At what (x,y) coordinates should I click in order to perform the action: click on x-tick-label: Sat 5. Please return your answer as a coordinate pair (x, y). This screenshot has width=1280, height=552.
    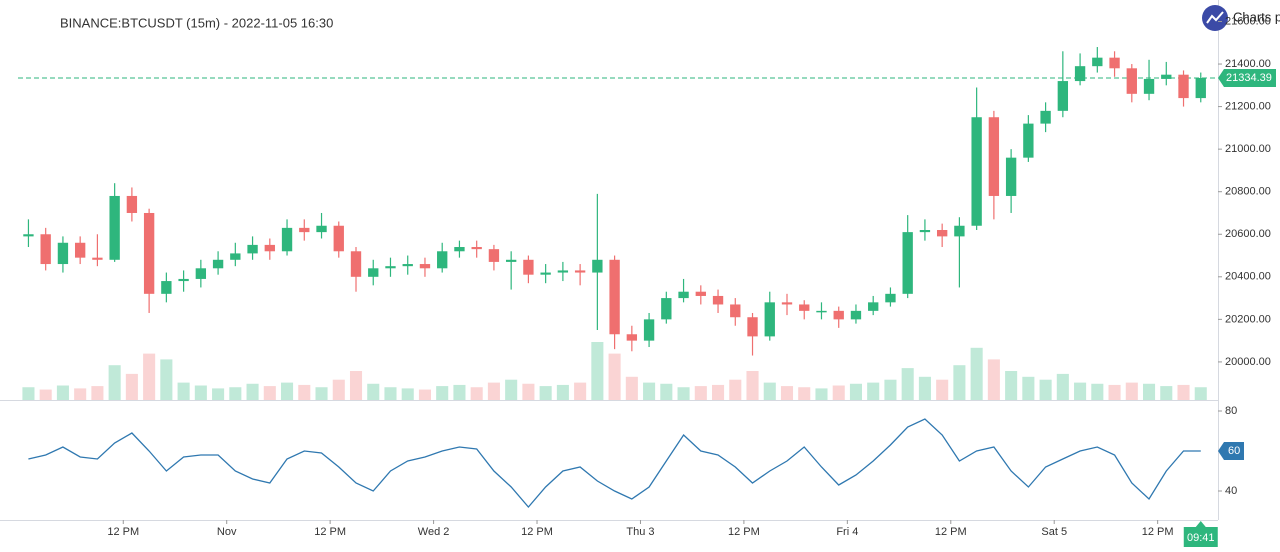
    Looking at the image, I should click on (1054, 532).